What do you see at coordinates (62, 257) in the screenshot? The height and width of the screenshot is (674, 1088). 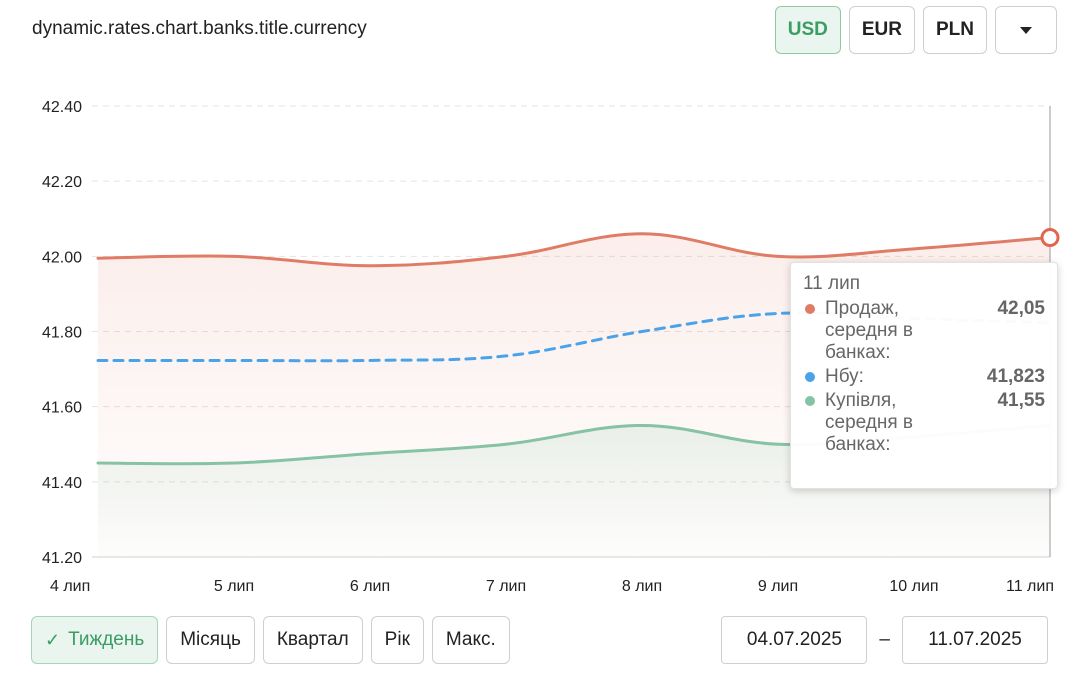 I see `y-tick-label: 42.00` at bounding box center [62, 257].